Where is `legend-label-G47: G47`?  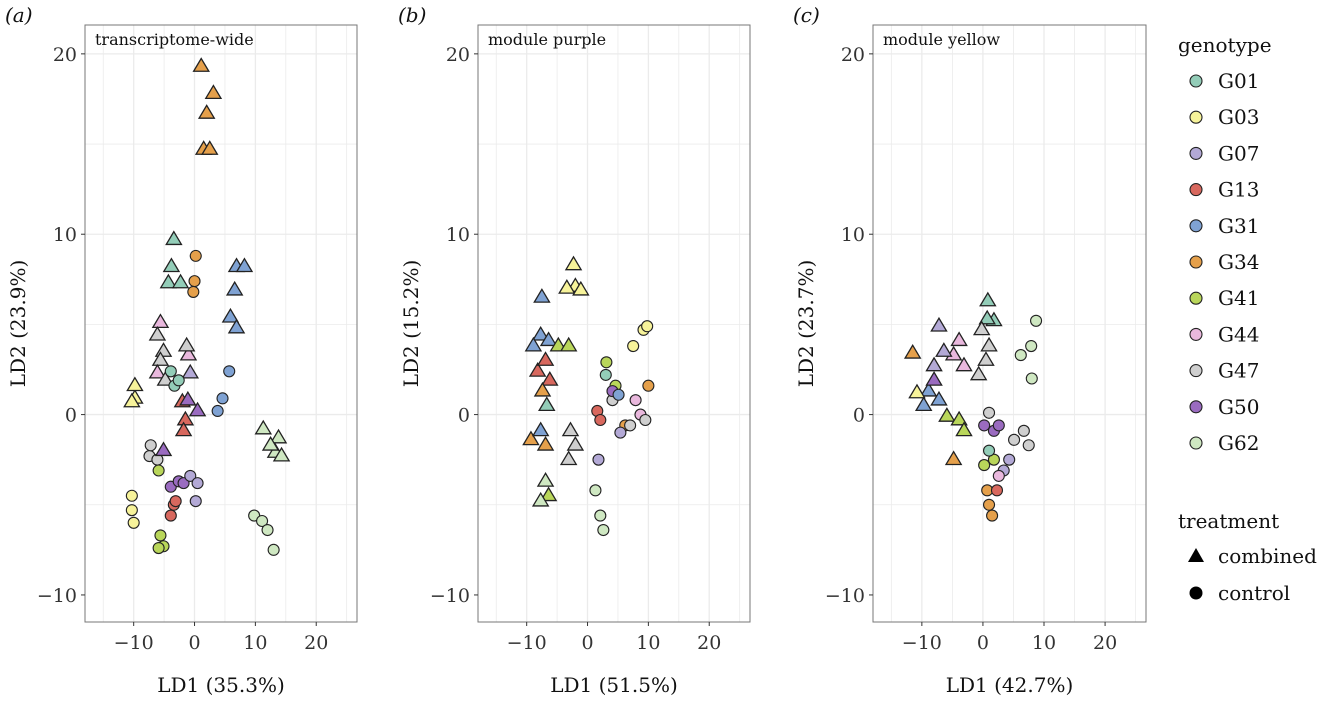 legend-label-G47: G47 is located at coordinates (1238, 371).